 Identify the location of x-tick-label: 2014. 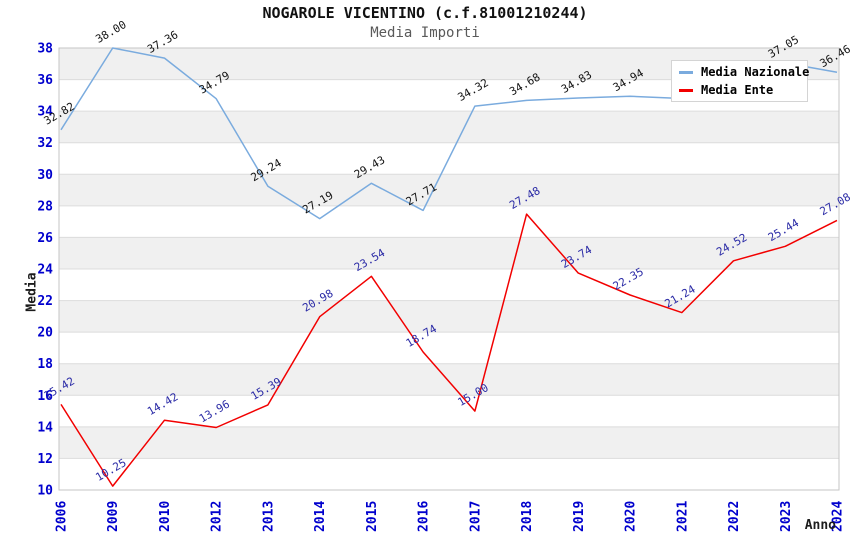
(320, 516).